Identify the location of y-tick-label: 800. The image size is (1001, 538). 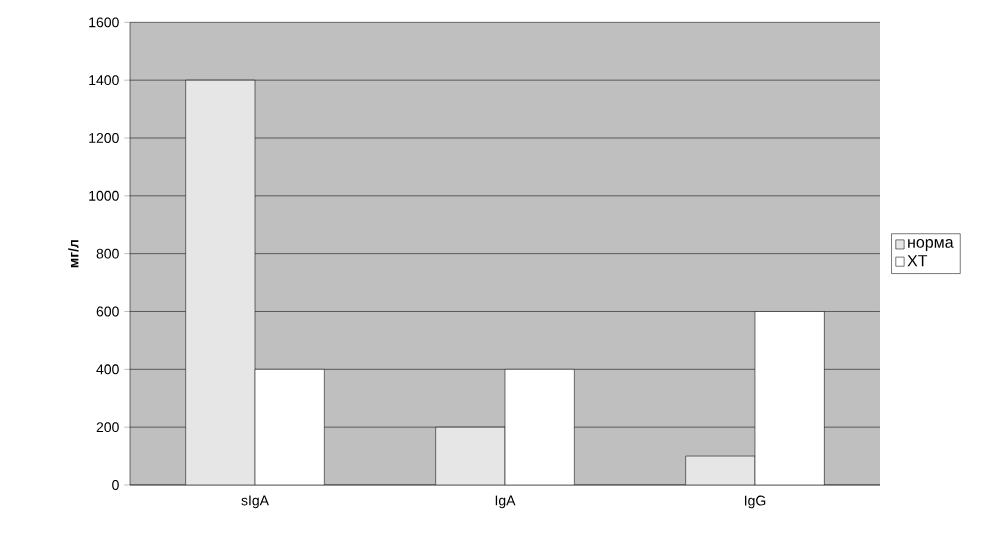
(107, 253).